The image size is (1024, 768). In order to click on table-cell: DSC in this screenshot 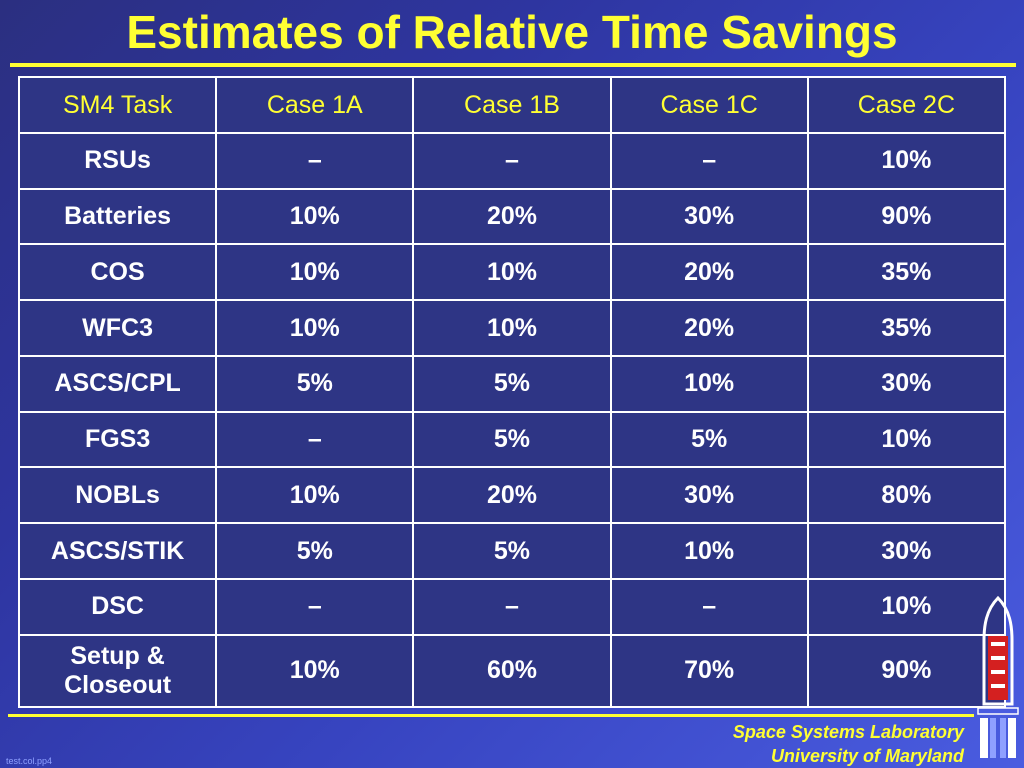, I will do `click(117, 606)`.